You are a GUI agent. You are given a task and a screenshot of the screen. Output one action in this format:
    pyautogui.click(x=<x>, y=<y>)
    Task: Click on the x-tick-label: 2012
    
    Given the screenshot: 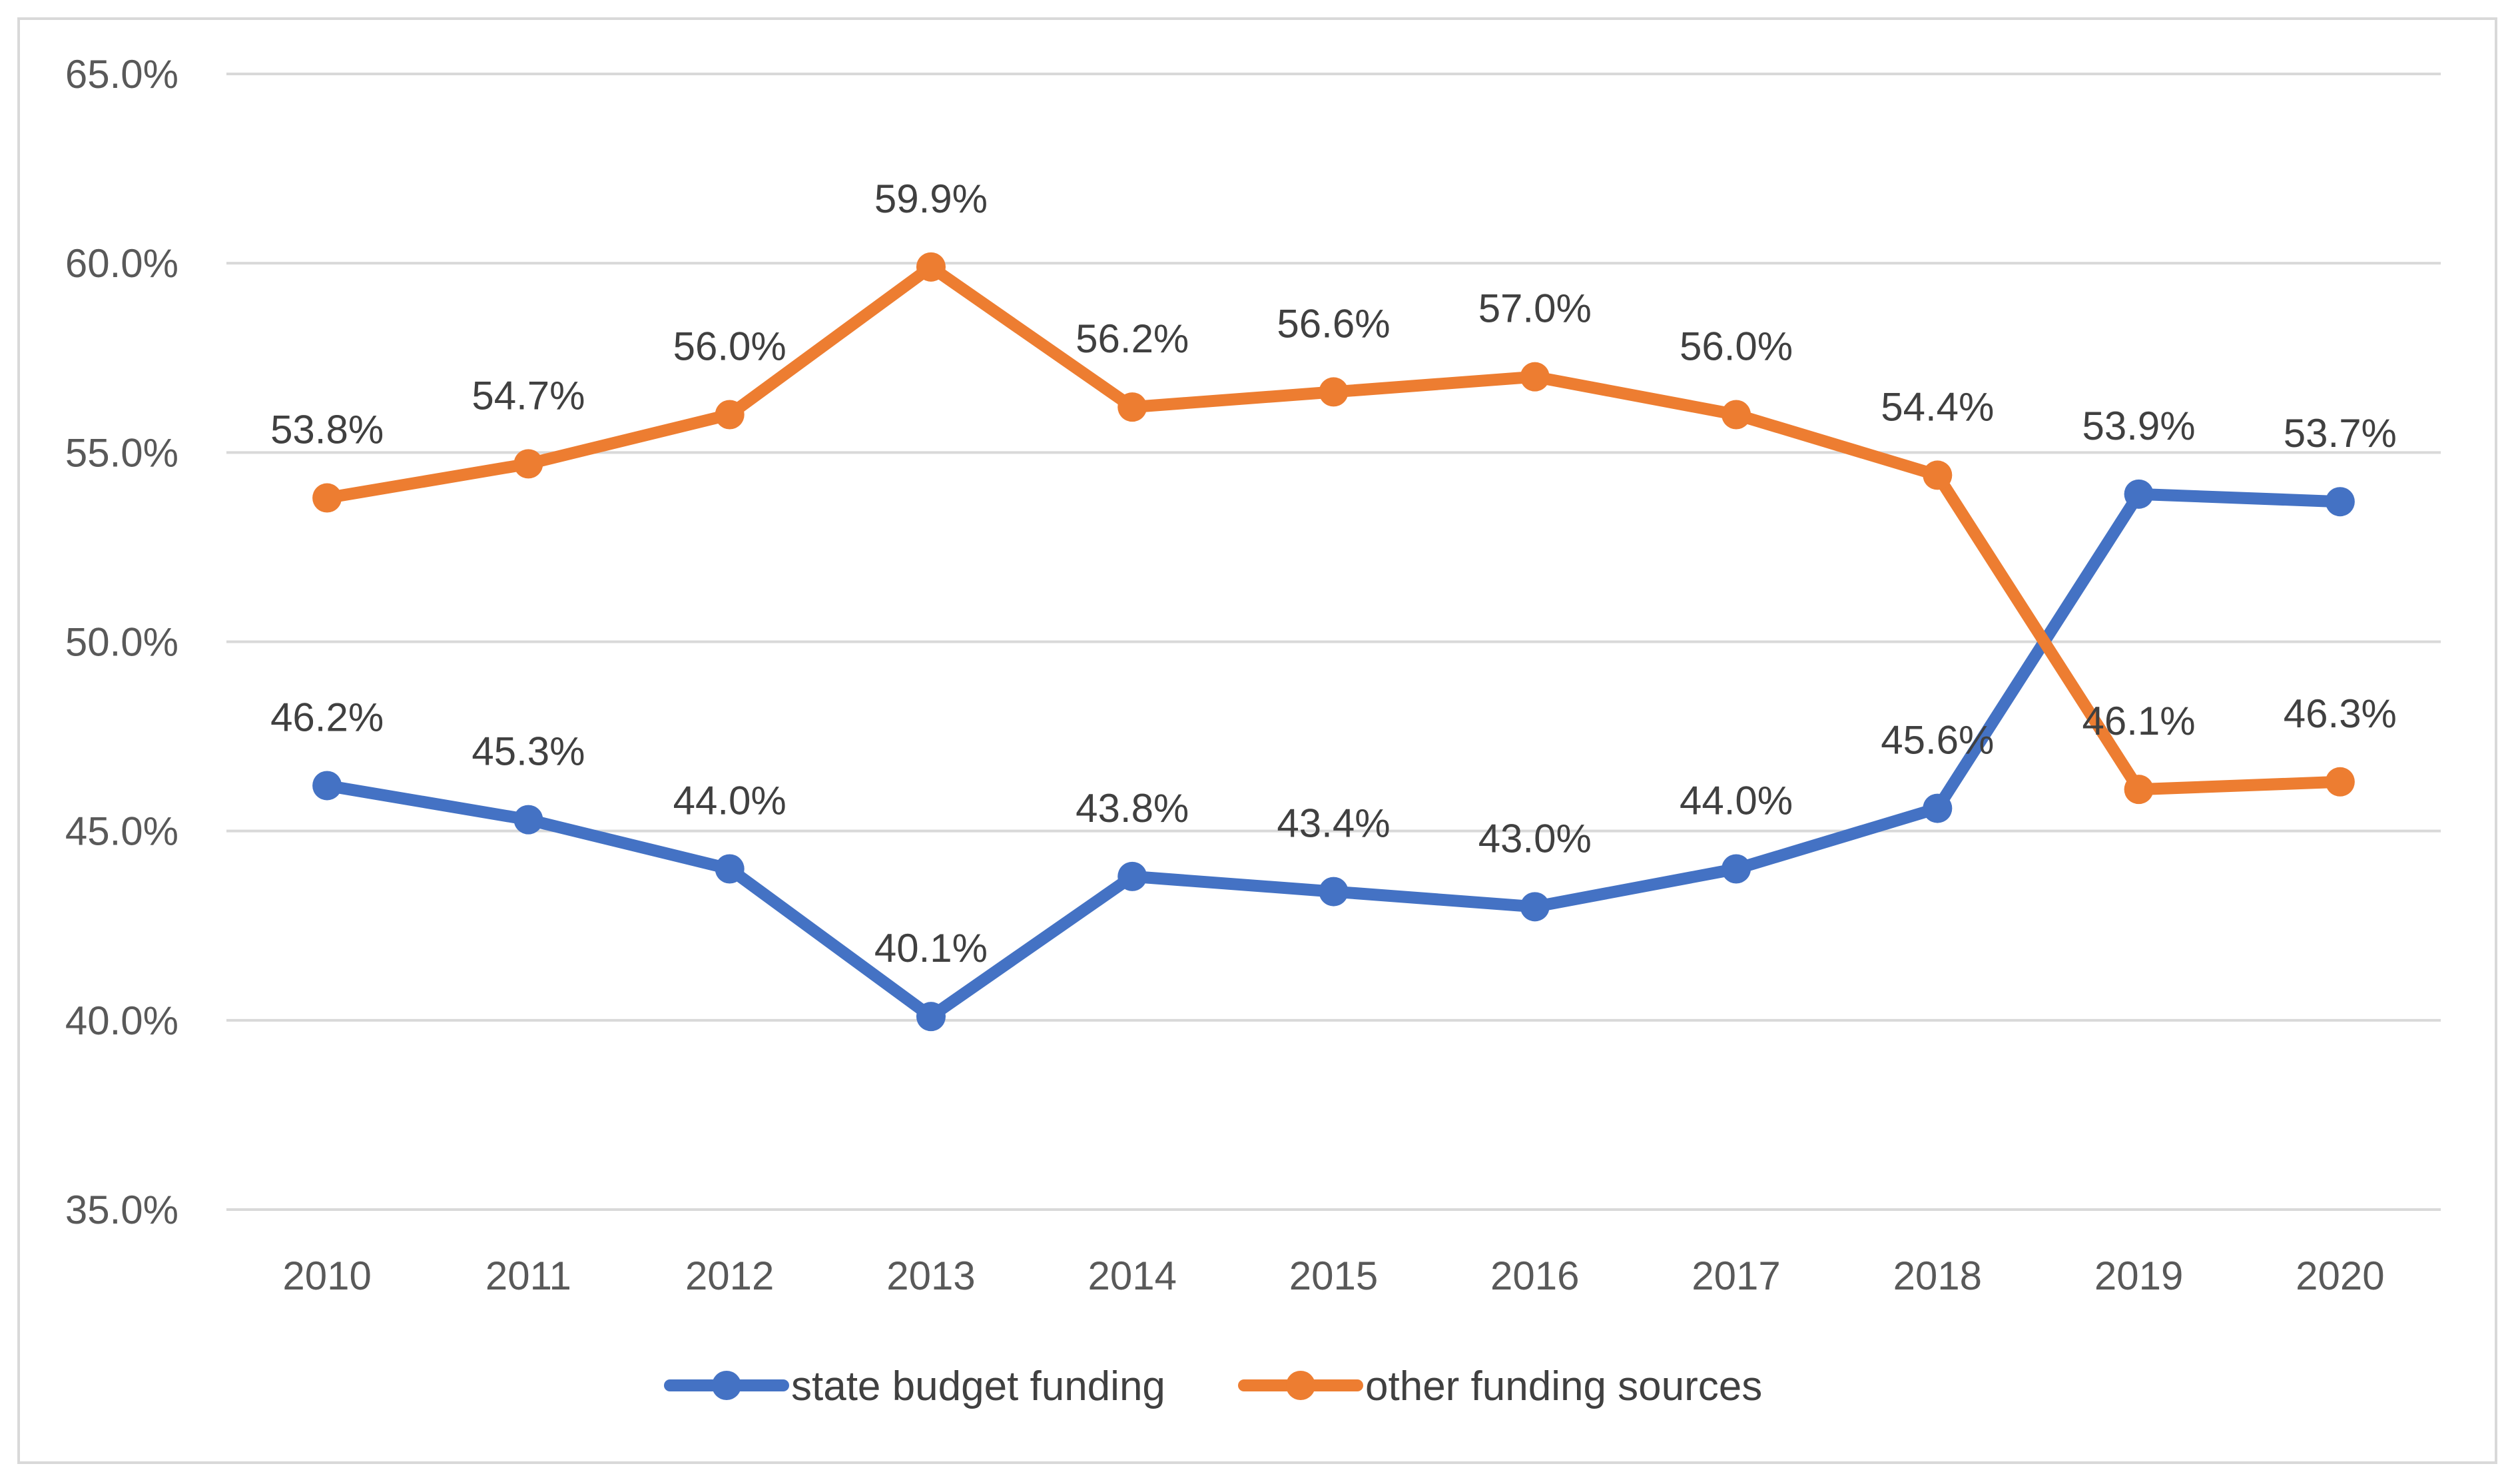 What is the action you would take?
    pyautogui.click(x=729, y=1276)
    